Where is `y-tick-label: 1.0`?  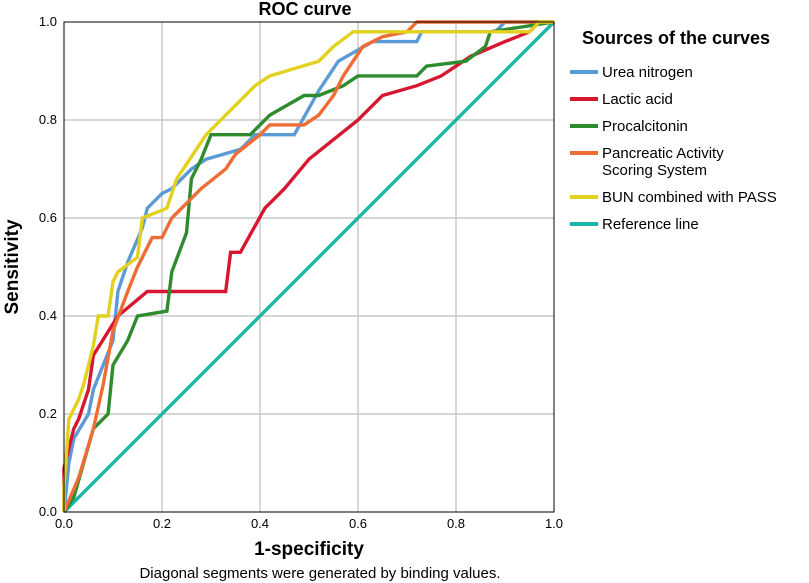
y-tick-label: 1.0 is located at coordinates (48, 21).